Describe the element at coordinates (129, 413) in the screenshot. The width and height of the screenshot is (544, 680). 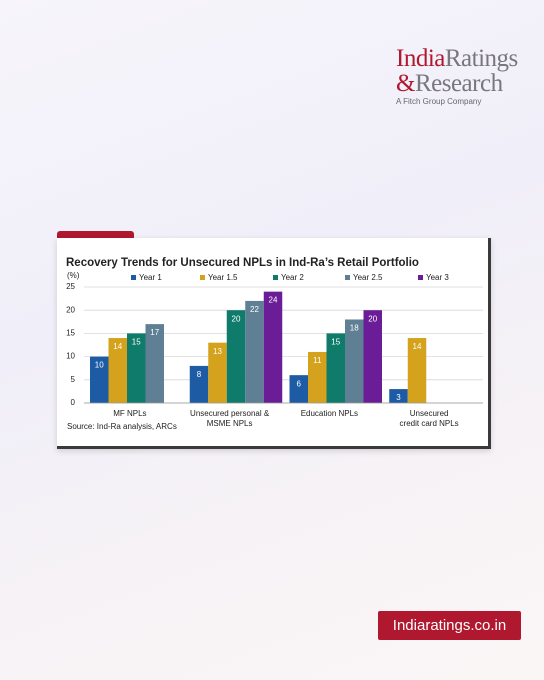
I see `x-tick-label: MF NPLs` at that location.